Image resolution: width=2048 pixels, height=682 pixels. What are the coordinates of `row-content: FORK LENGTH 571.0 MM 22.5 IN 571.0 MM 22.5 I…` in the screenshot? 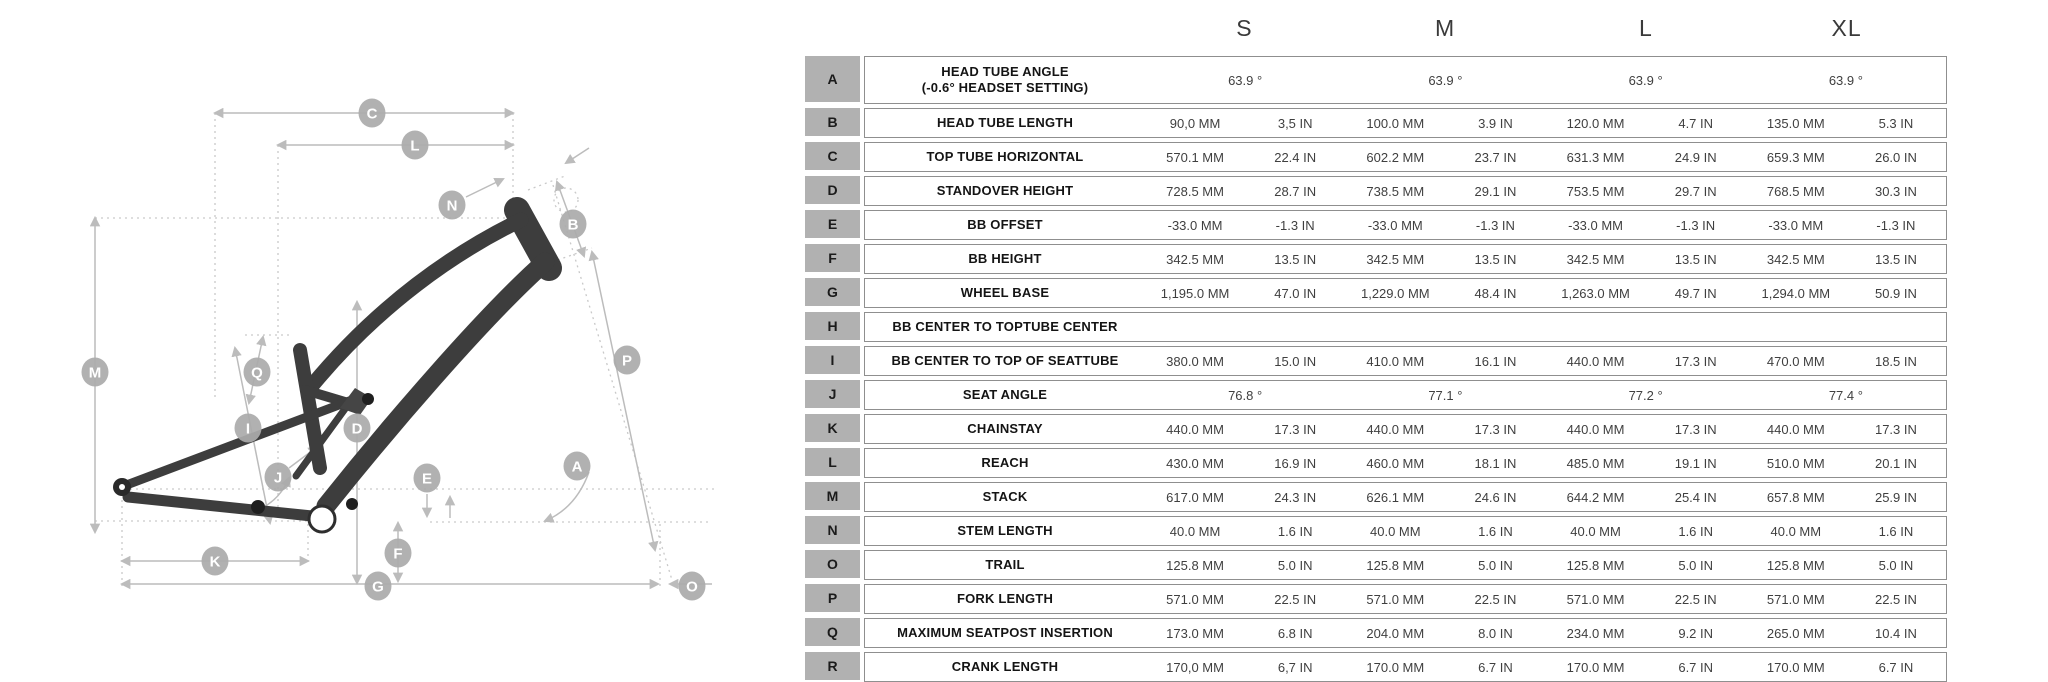 It's located at (1405, 599).